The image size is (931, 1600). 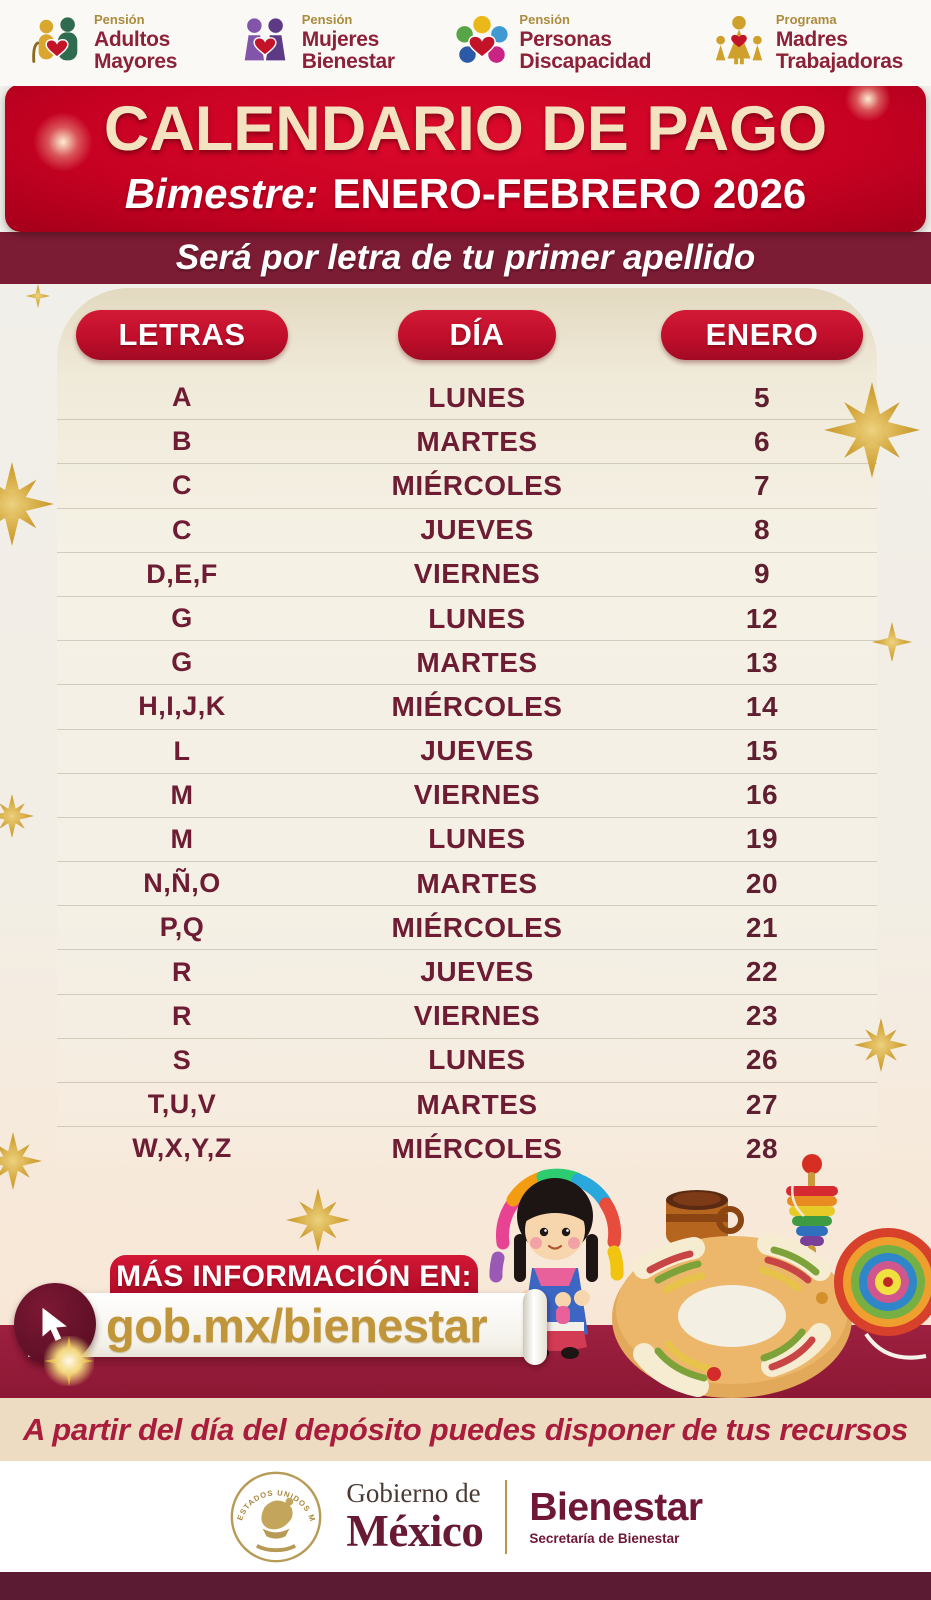 I want to click on program-personas-discapacidad: Pensión Personas Discapacidad, so click(x=552, y=43).